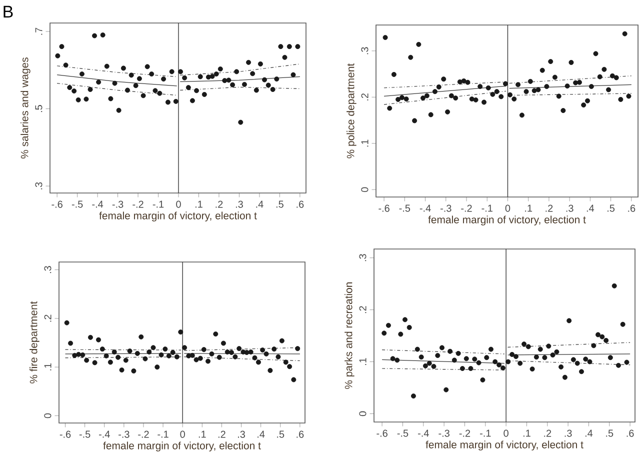 The image size is (639, 461). Describe the element at coordinates (402, 433) in the screenshot. I see `x-tick-label: -.5` at that location.